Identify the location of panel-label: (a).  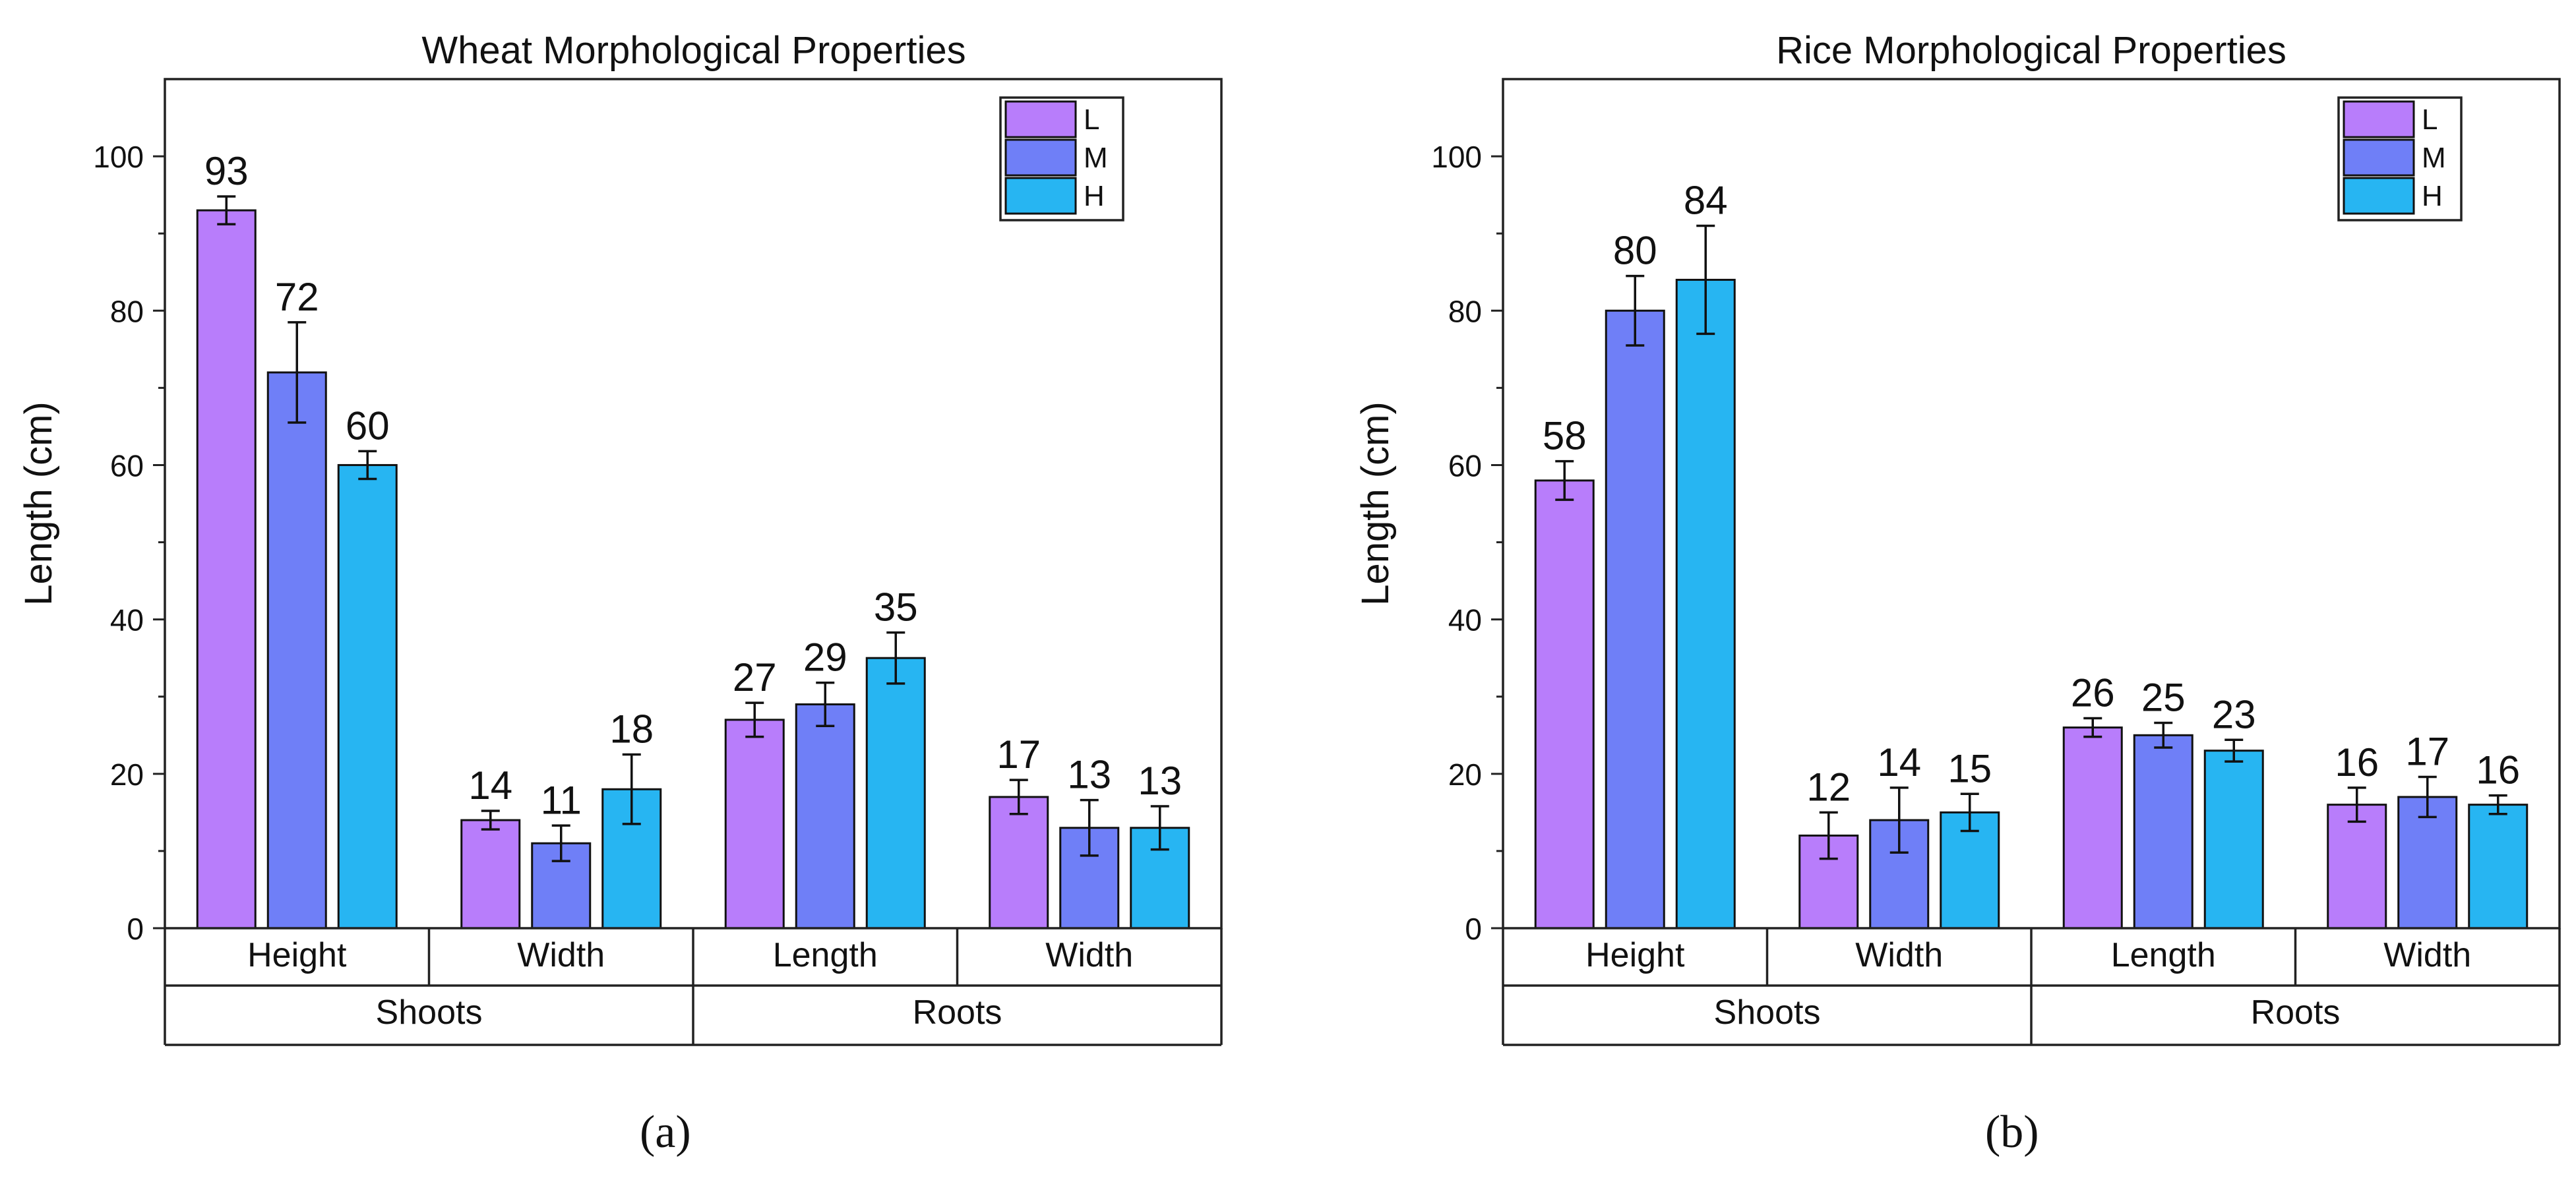
(665, 1132).